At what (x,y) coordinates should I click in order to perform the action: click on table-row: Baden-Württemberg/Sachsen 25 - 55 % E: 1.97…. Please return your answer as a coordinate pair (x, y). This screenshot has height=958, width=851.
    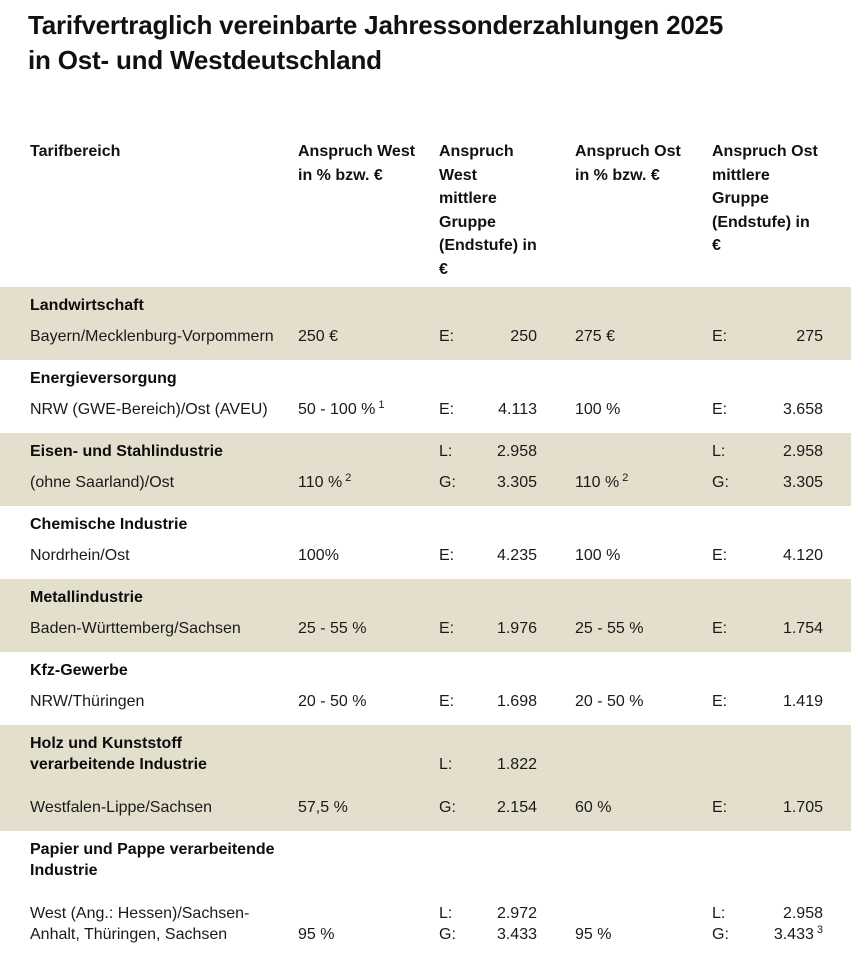
    Looking at the image, I should click on (425, 634).